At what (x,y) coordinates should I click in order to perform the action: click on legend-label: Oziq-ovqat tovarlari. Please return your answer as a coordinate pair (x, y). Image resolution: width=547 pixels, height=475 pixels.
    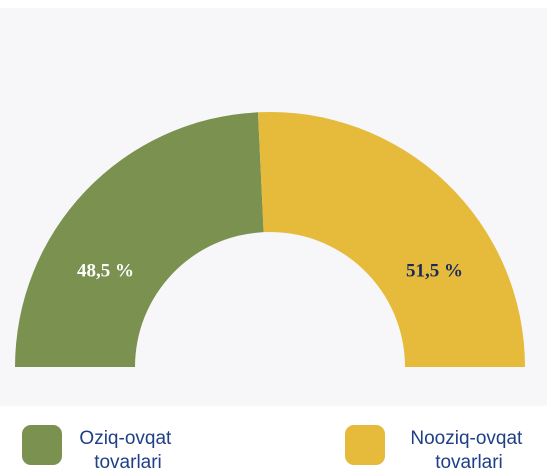
    Looking at the image, I should click on (127, 450).